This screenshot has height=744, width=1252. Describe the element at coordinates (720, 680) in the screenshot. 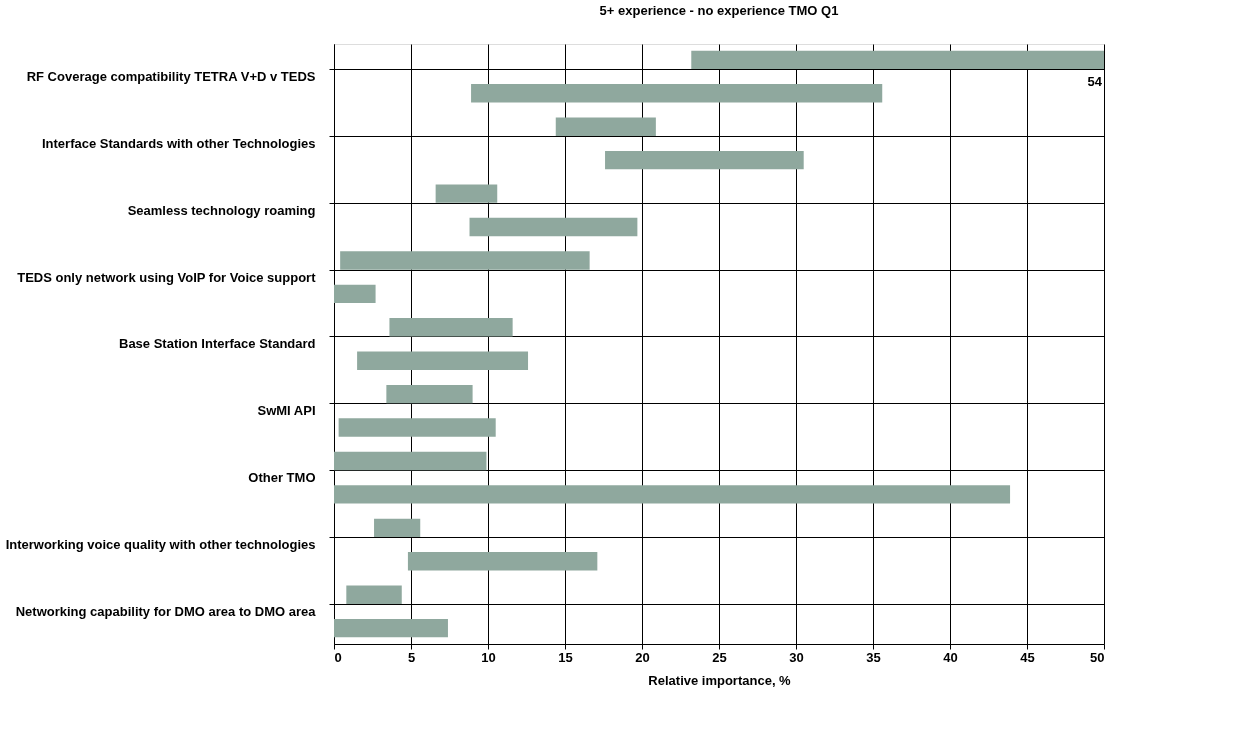

I see `x-axis-title: Relative importance, %` at that location.